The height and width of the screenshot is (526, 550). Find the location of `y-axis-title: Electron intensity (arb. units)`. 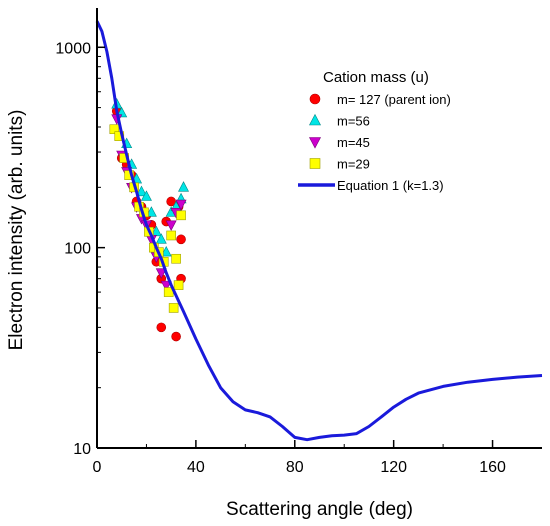

y-axis-title: Electron intensity (arb. units) is located at coordinates (16, 230).